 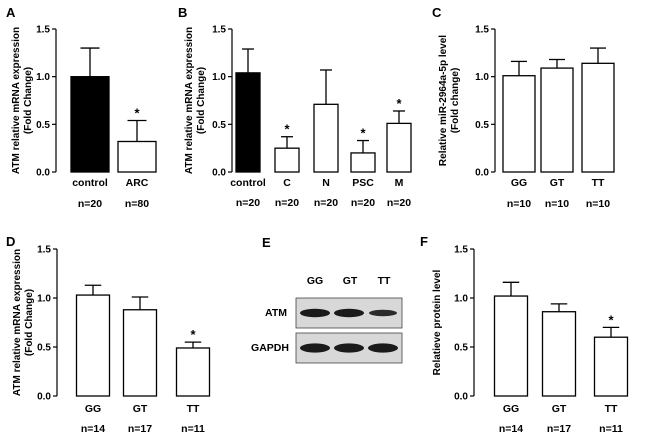 I want to click on blot-band-atm-gt, so click(x=349, y=313).